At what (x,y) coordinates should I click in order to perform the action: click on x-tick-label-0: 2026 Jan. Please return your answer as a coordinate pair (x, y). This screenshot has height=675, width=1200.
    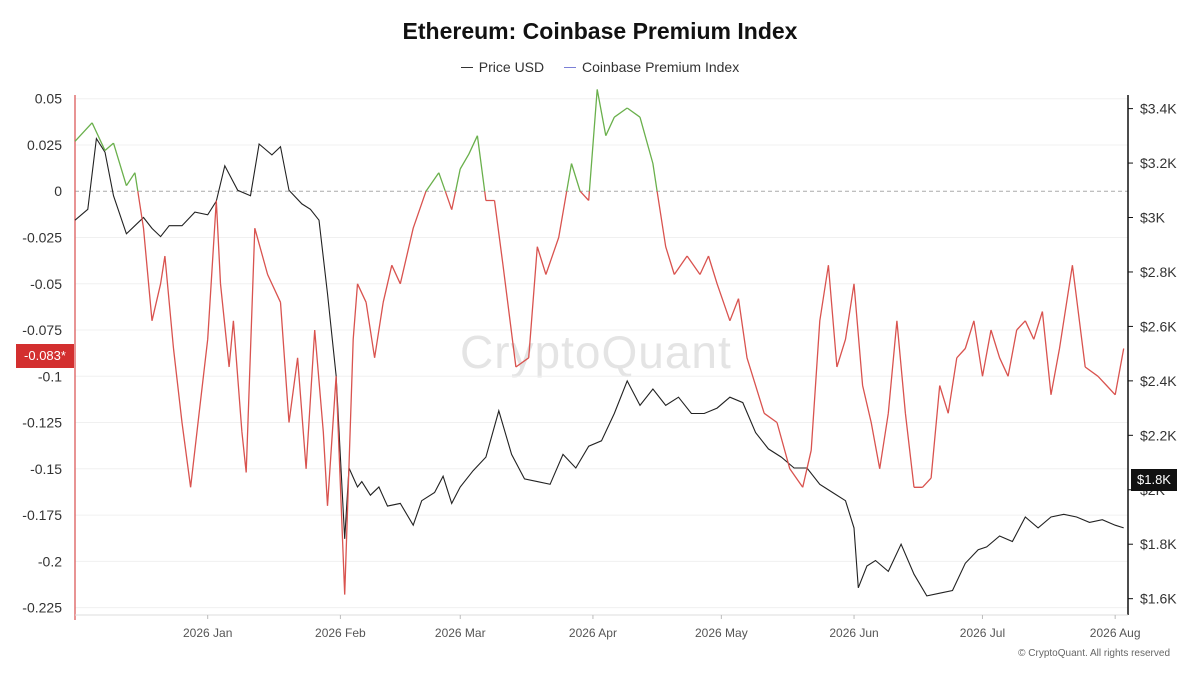
    Looking at the image, I should click on (207, 633).